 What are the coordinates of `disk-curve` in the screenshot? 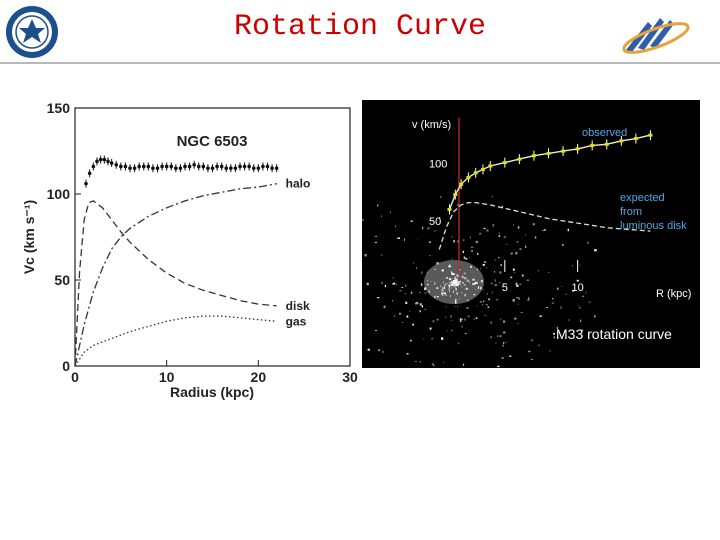 It's located at (175, 283).